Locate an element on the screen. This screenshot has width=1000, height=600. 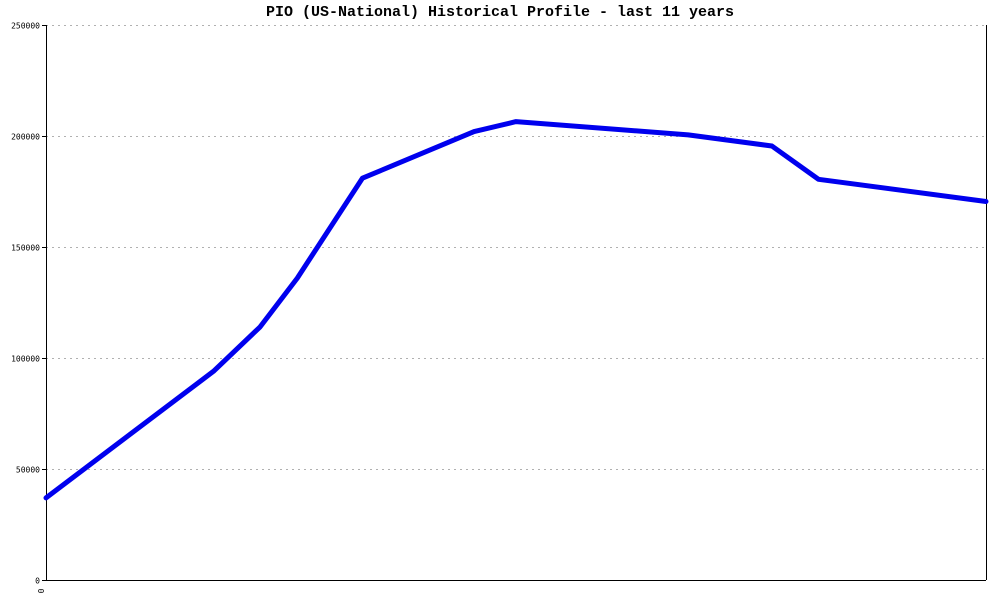
y-tick-labels: 0 50000 100000 150000 200000 250000 is located at coordinates (25, 304).